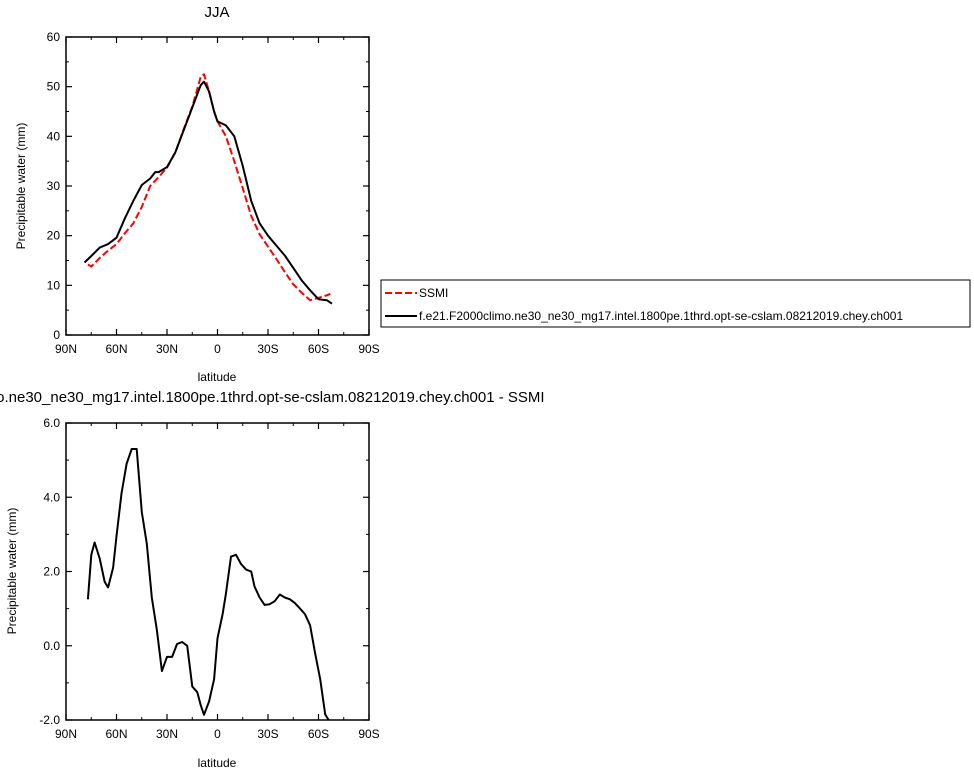  I want to click on top-chart-plot-frame, so click(217, 186).